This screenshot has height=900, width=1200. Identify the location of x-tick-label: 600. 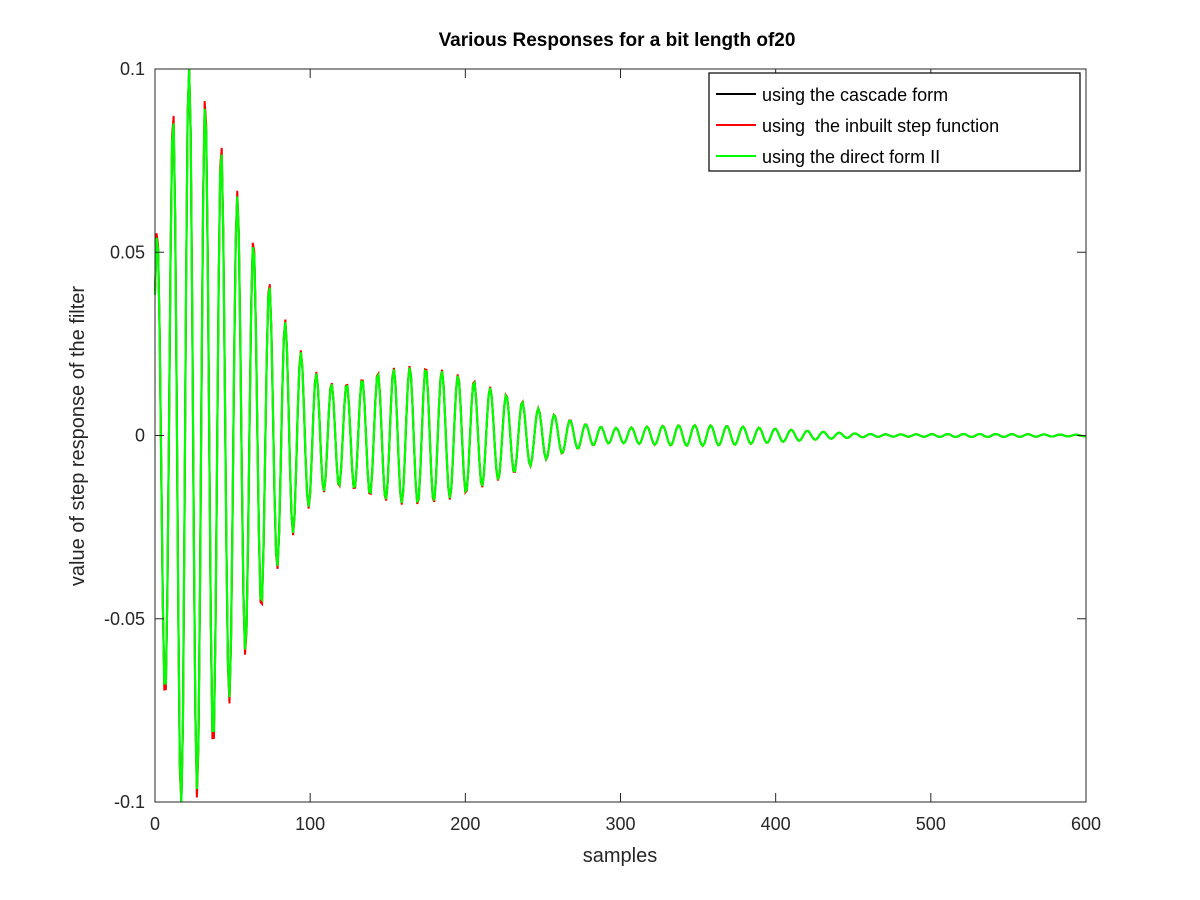
(1086, 824).